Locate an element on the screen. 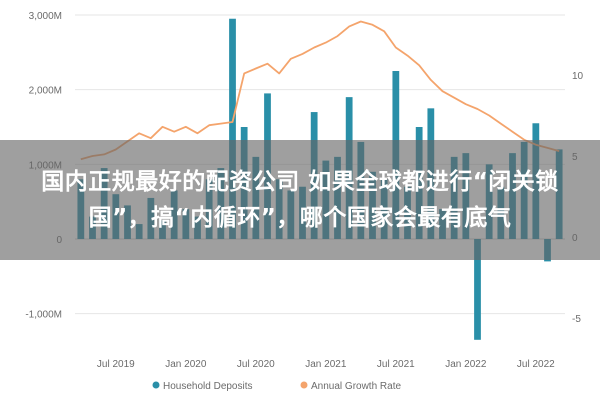 The image size is (600, 400). legend: Household Deposits Annual Growth Rate is located at coordinates (276, 386).